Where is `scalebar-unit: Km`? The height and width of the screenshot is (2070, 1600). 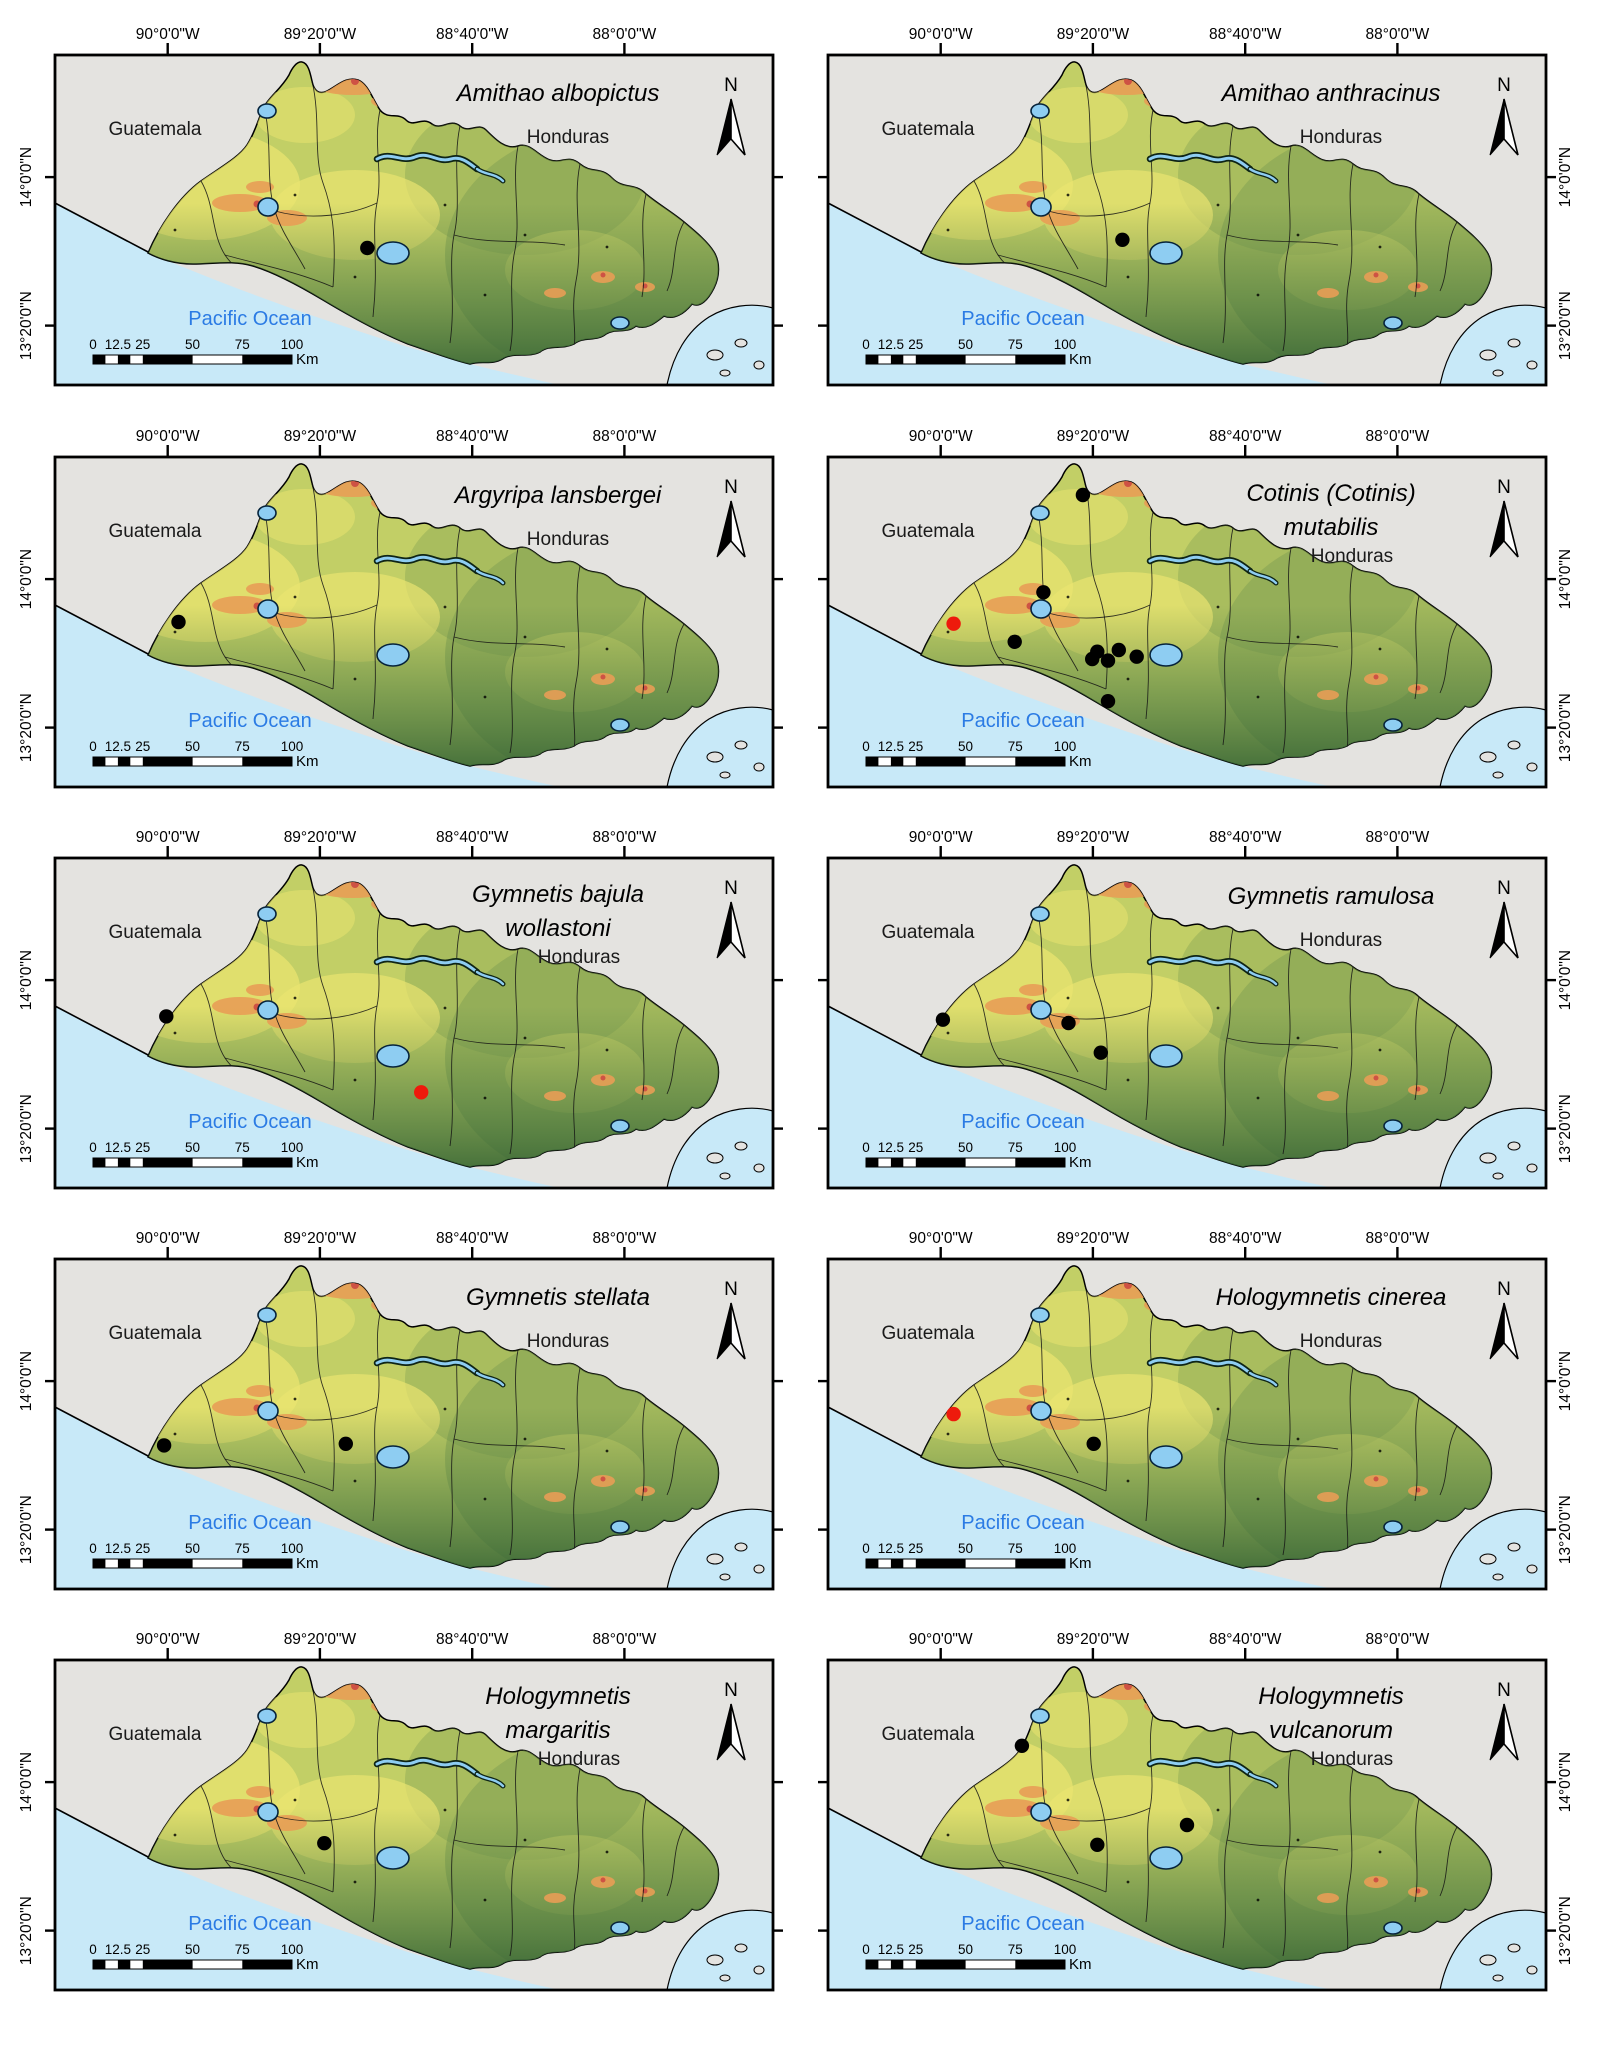 scalebar-unit: Km is located at coordinates (1080, 1964).